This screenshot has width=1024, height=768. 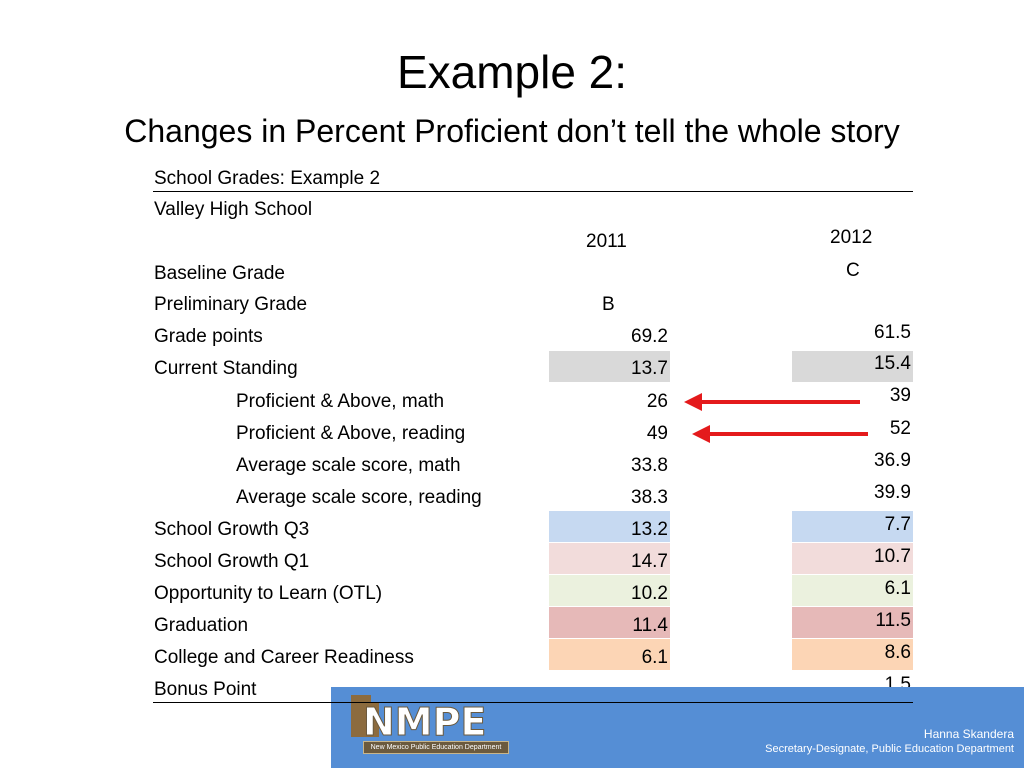 I want to click on value-2012-otl: 6.1, so click(x=897, y=588).